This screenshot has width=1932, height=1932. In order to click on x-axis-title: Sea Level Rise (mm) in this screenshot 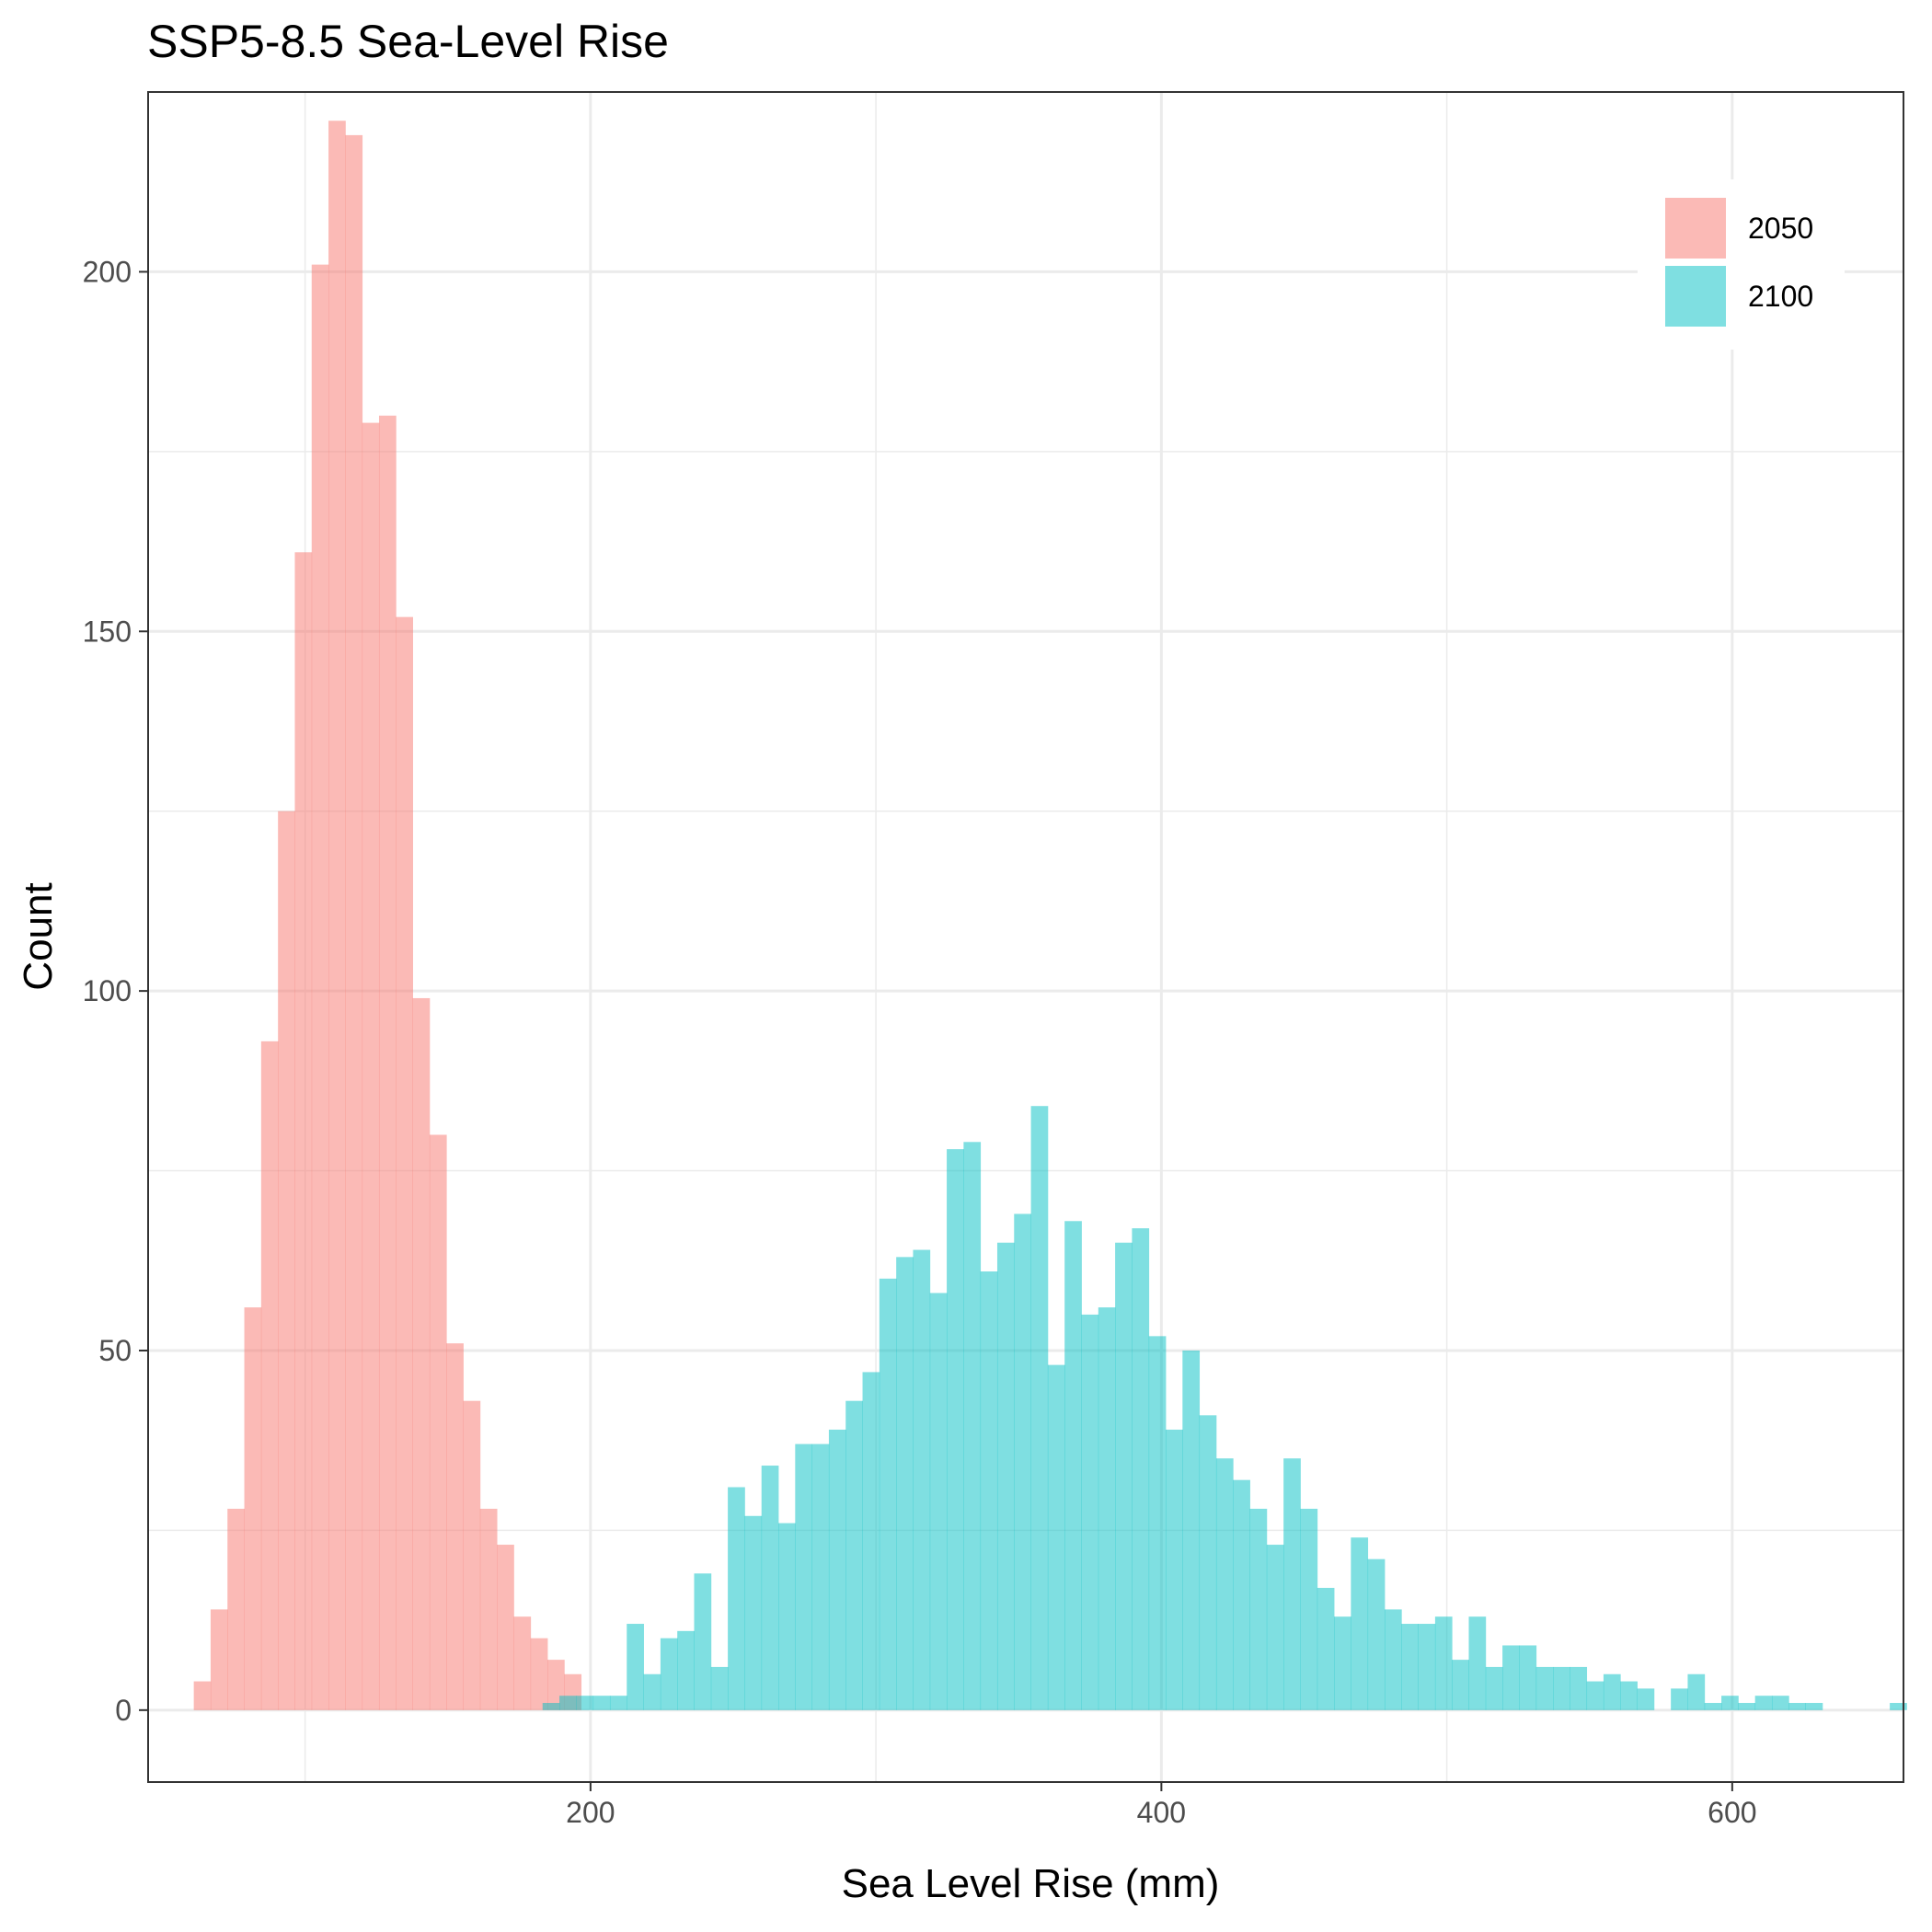, I will do `click(1031, 1883)`.